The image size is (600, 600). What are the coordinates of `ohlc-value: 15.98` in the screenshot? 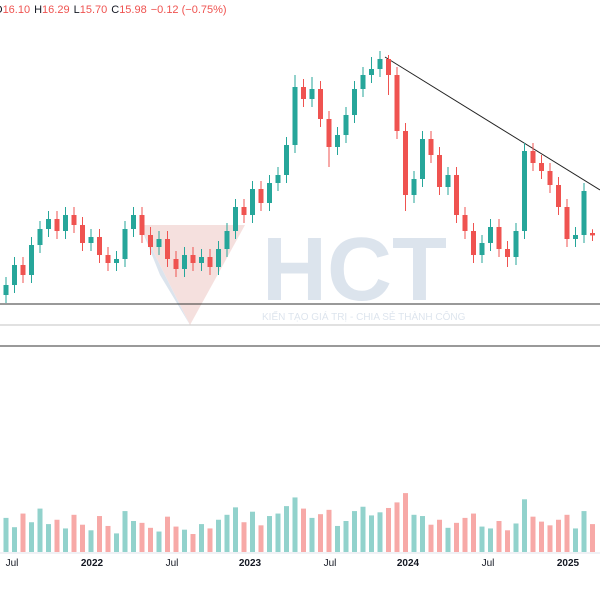 It's located at (133, 10).